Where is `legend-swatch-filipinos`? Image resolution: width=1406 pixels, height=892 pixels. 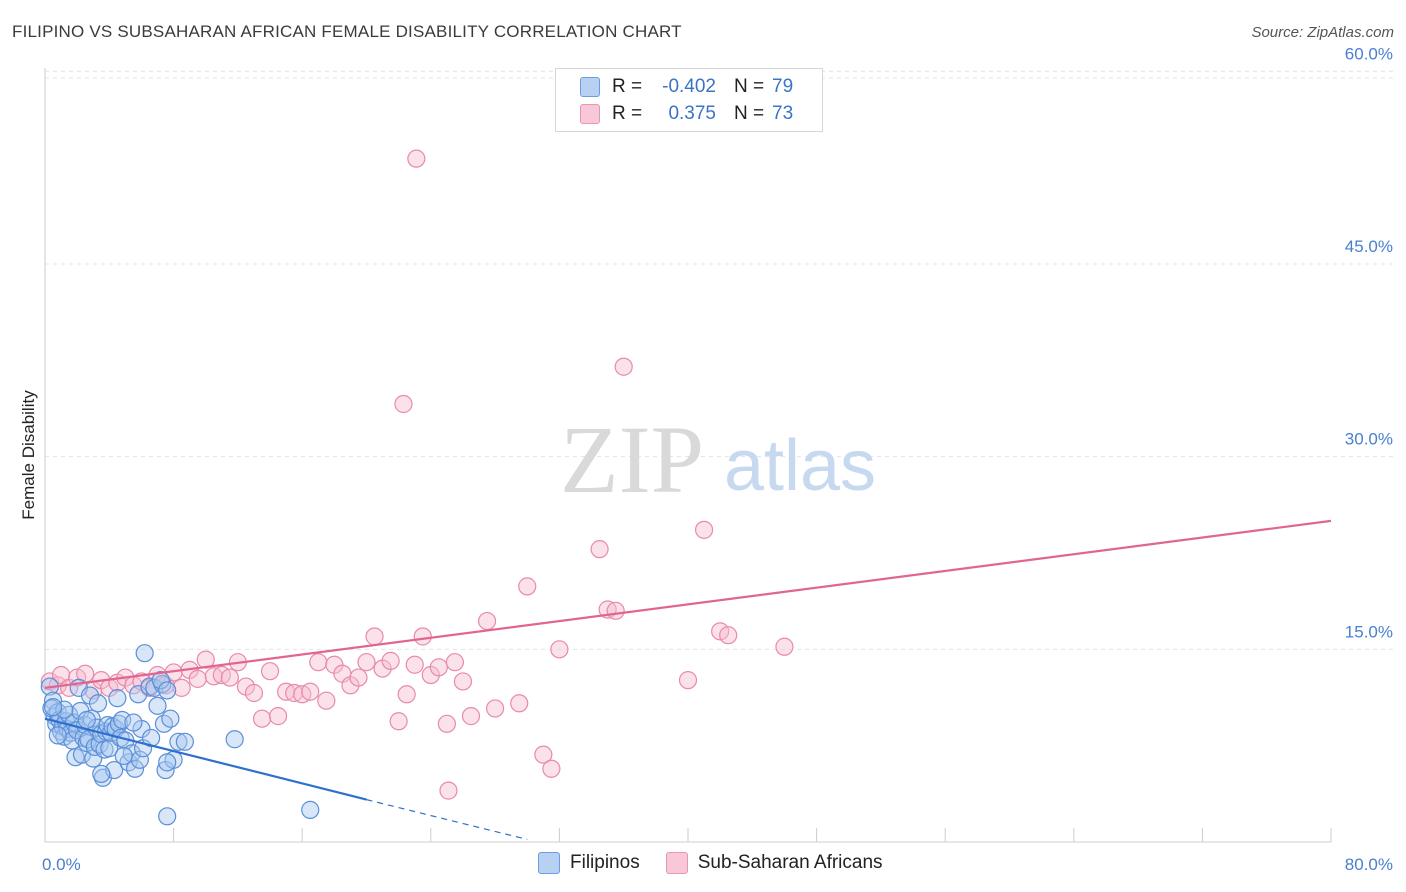
legend-swatch-filipinos is located at coordinates (590, 87).